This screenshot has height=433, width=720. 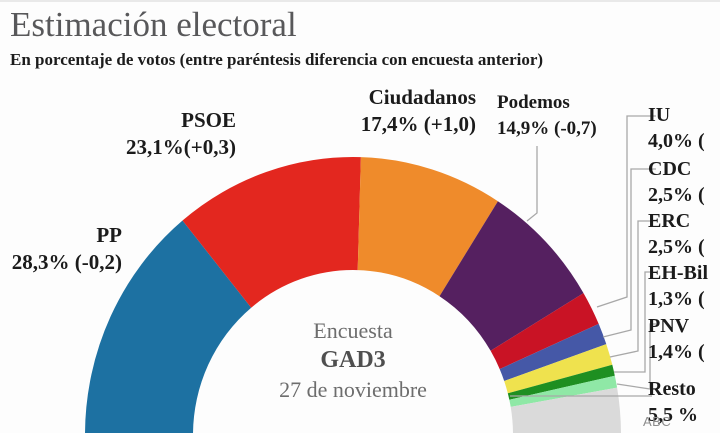 What do you see at coordinates (66, 262) in the screenshot?
I see `party-value: 28,3% (-0,2)` at bounding box center [66, 262].